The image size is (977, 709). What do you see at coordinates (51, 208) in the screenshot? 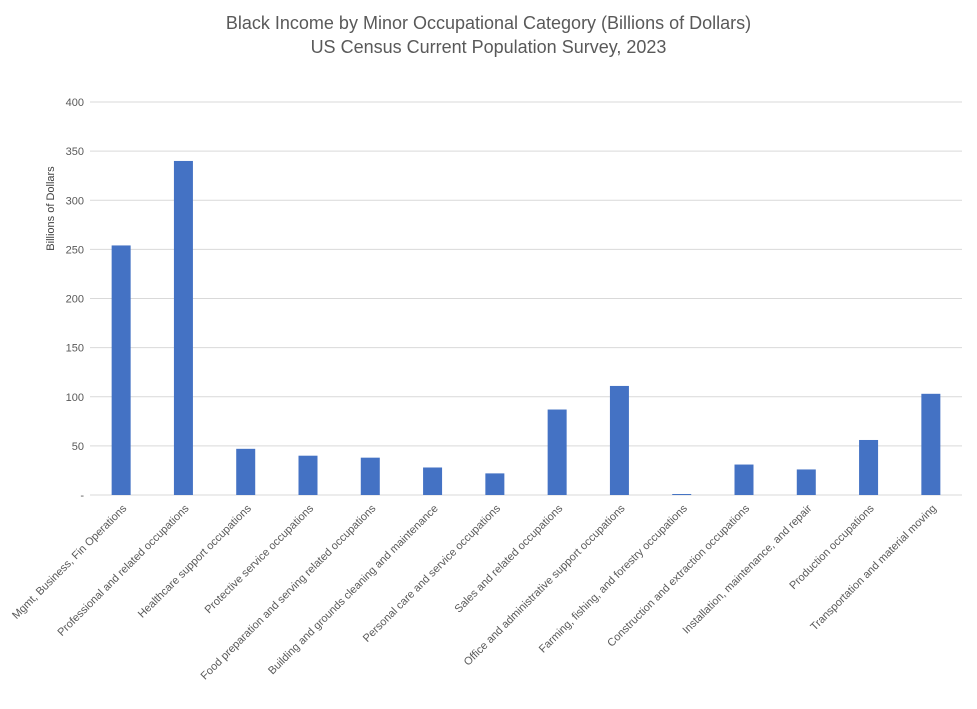
I see `y-axis-title: Billions of Dollars` at bounding box center [51, 208].